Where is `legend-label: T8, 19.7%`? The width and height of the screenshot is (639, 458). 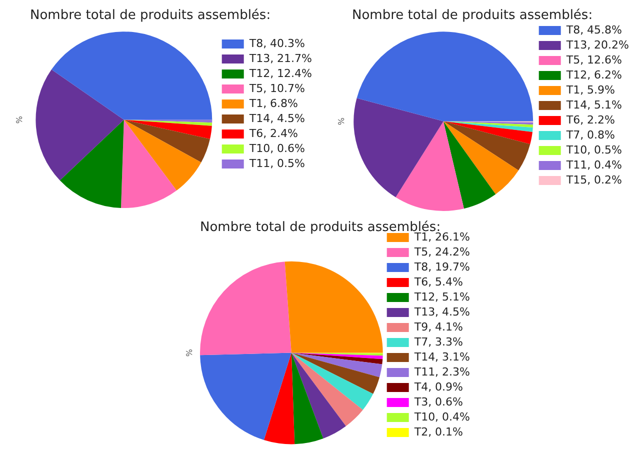
legend-label: T8, 19.7% is located at coordinates (441, 267).